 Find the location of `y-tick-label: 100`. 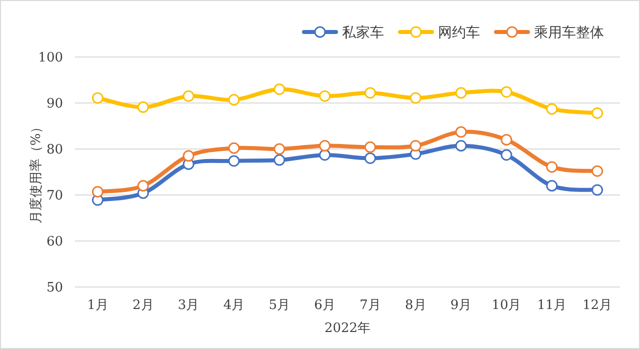

y-tick-label: 100 is located at coordinates (50, 58).